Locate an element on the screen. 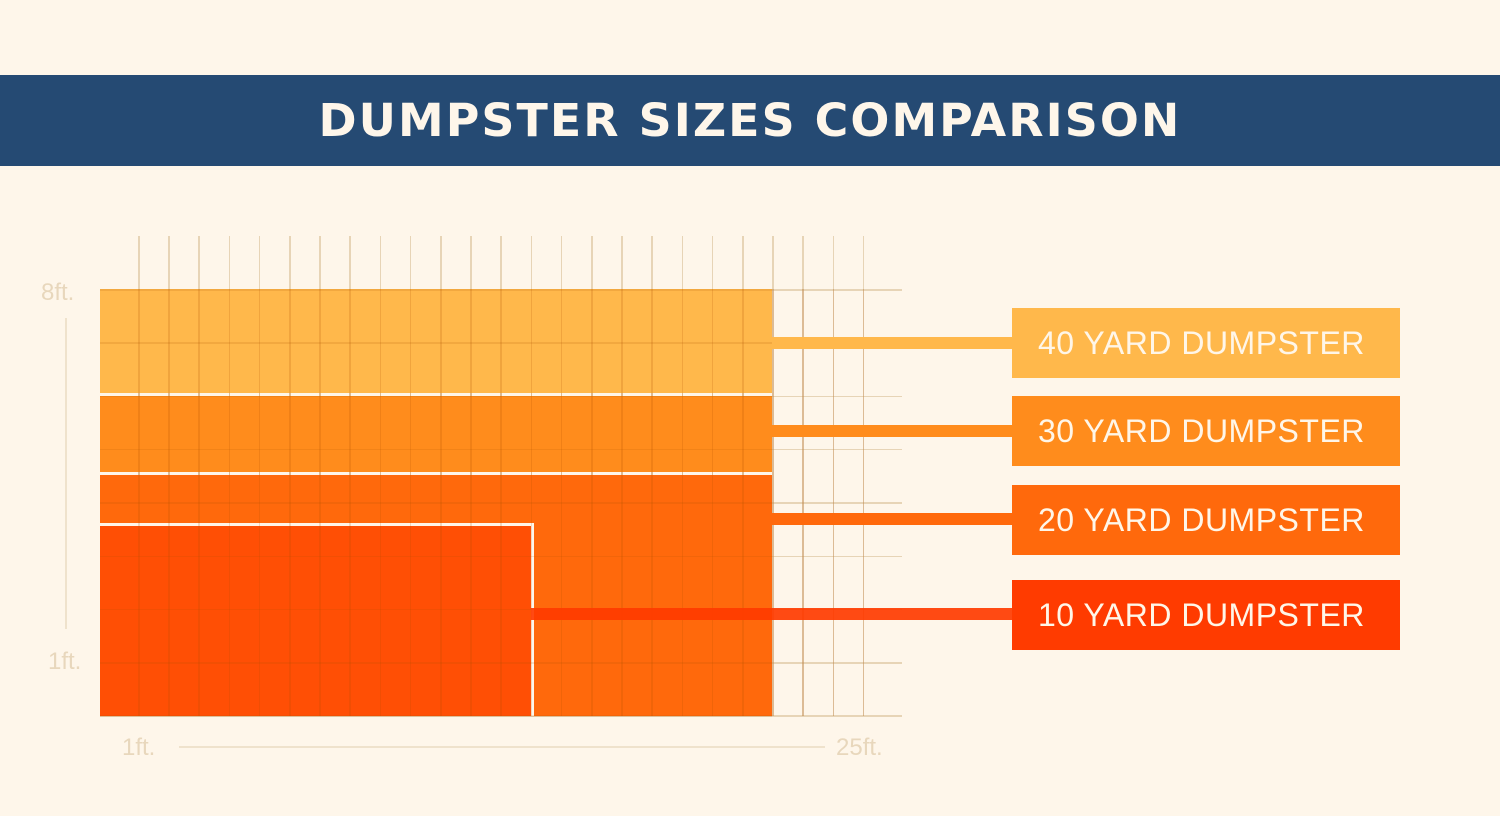 The image size is (1500, 816). legend-label: 20 YARD DUMPSTER is located at coordinates (1201, 519).